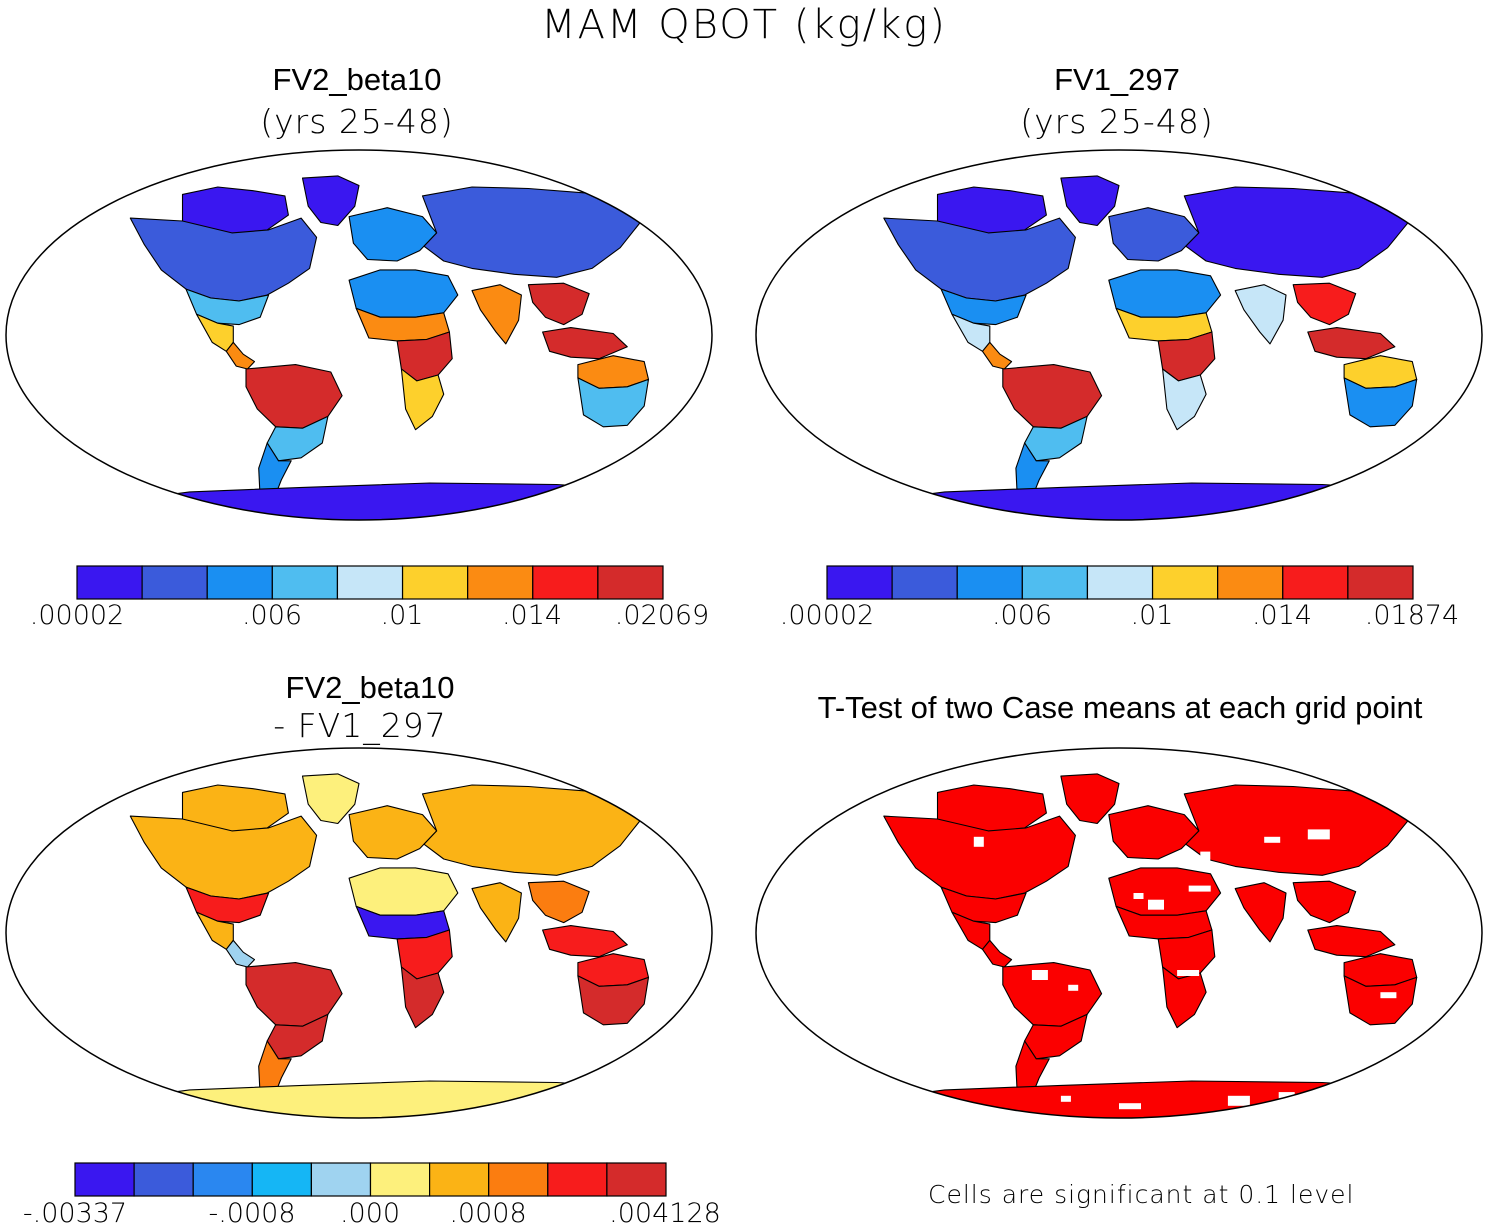 Image resolution: width=1488 pixels, height=1229 pixels. I want to click on colorbar-tick-label: -.00337, so click(75, 1213).